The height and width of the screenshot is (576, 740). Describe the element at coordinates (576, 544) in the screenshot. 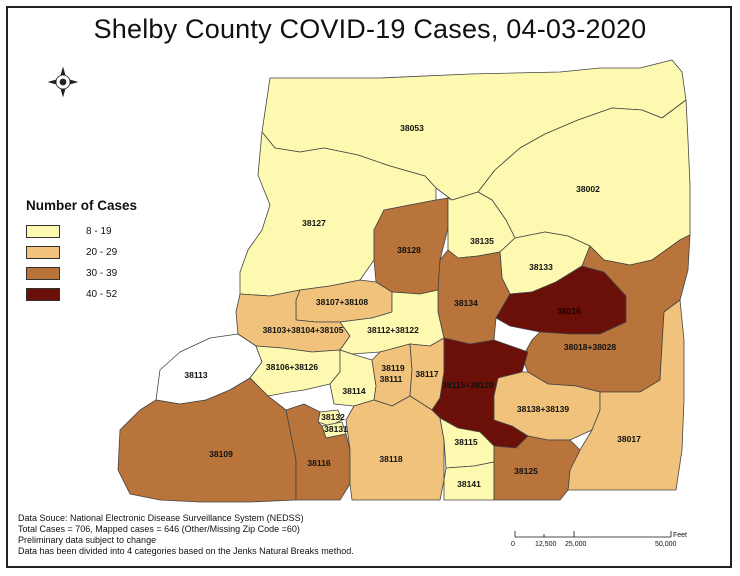

I see `scale-tick-25000: 25,000` at that location.